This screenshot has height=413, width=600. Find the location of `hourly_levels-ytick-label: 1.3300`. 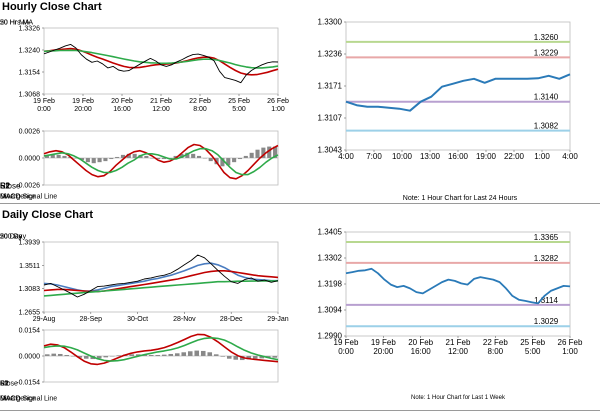

hourly_levels-ytick-label: 1.3300 is located at coordinates (330, 22).